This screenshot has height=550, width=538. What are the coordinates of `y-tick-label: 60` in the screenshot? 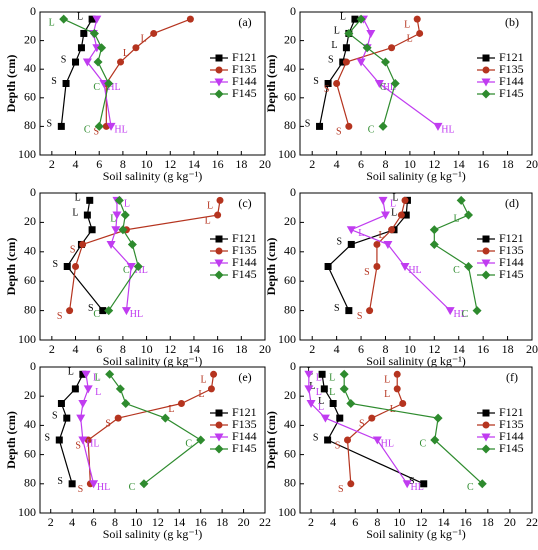 It's located at (290, 280).